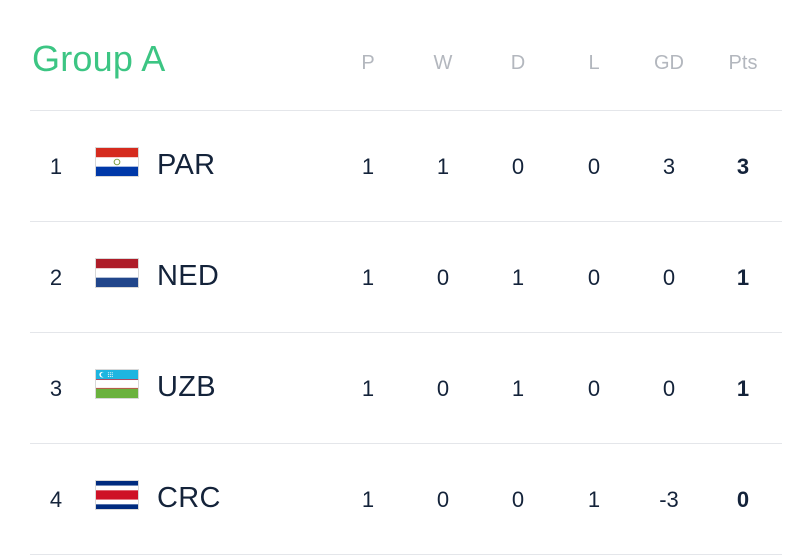 The image size is (800, 557). I want to click on column-header-lost: L, so click(594, 63).